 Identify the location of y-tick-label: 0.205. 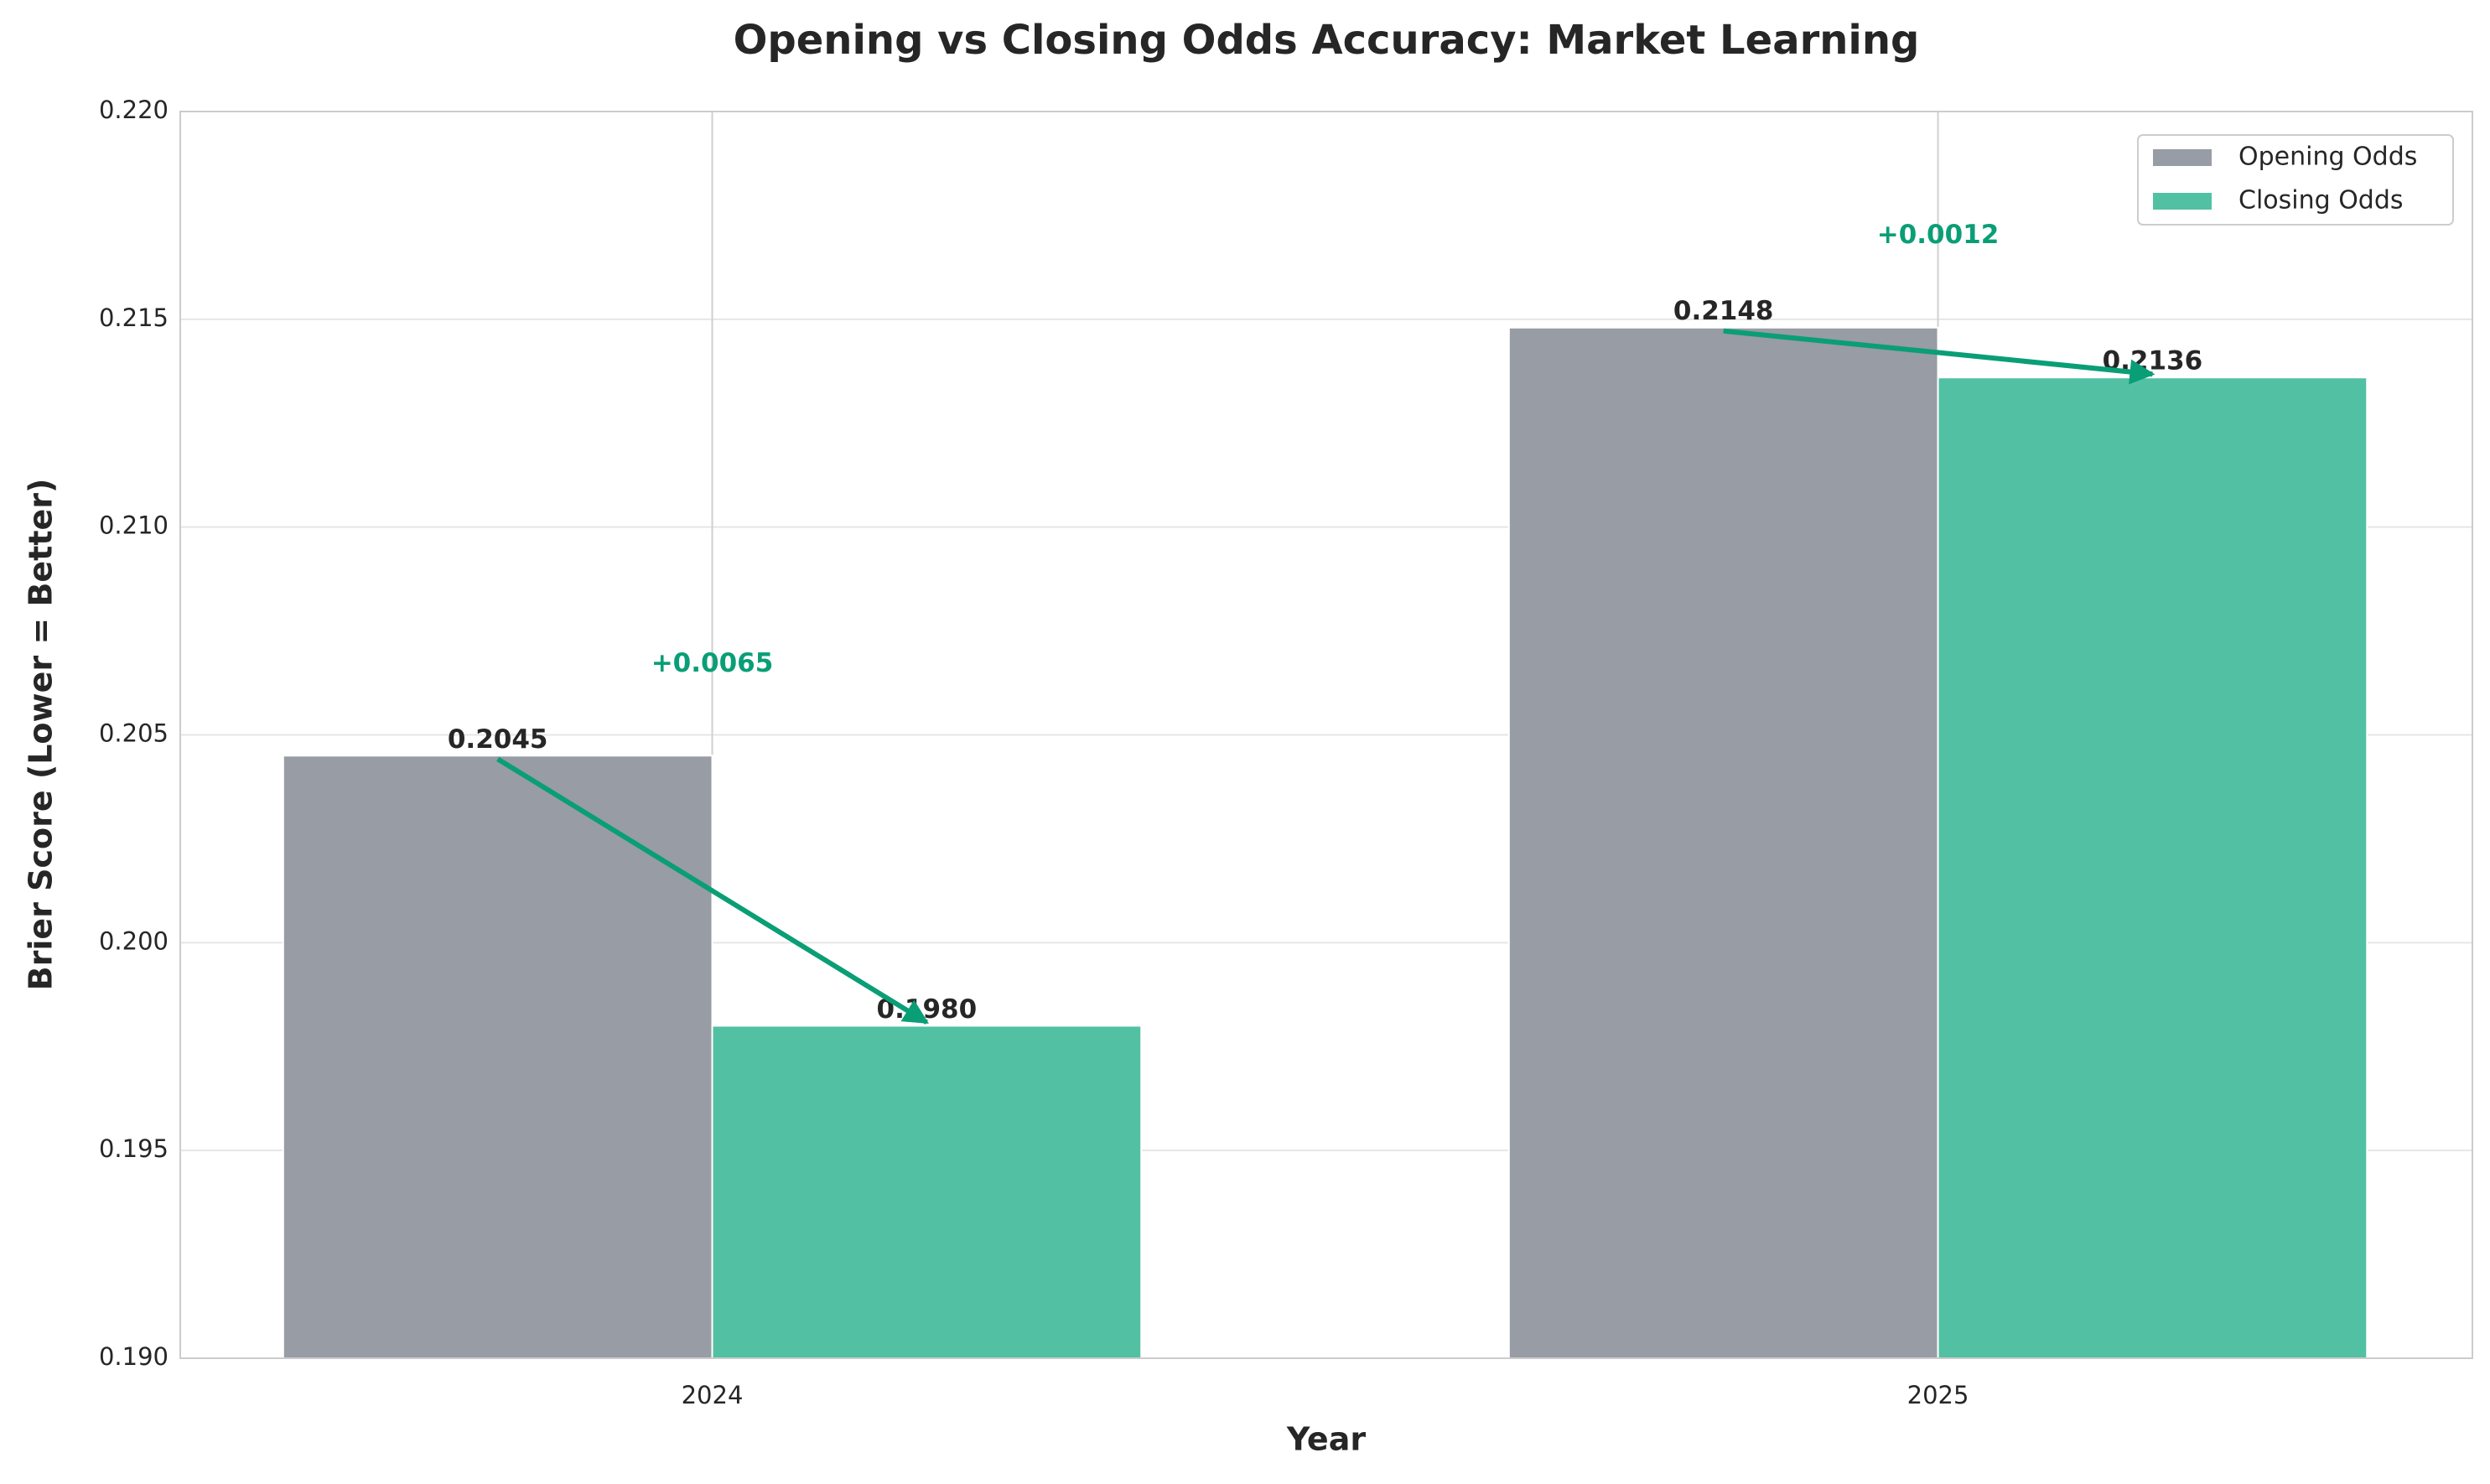
(134, 733).